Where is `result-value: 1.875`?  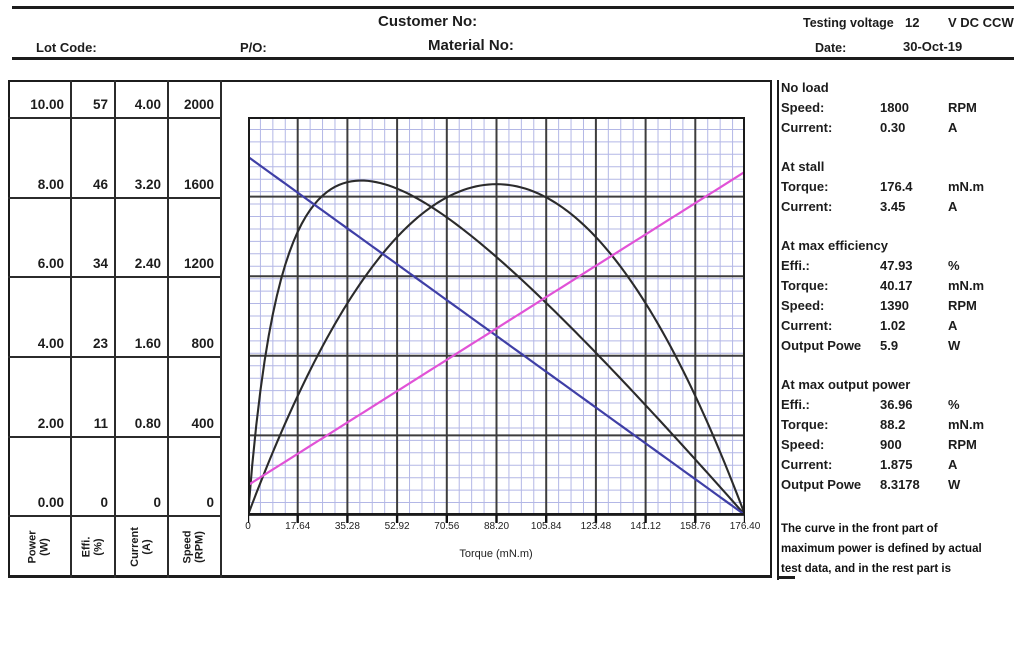 result-value: 1.875 is located at coordinates (896, 464).